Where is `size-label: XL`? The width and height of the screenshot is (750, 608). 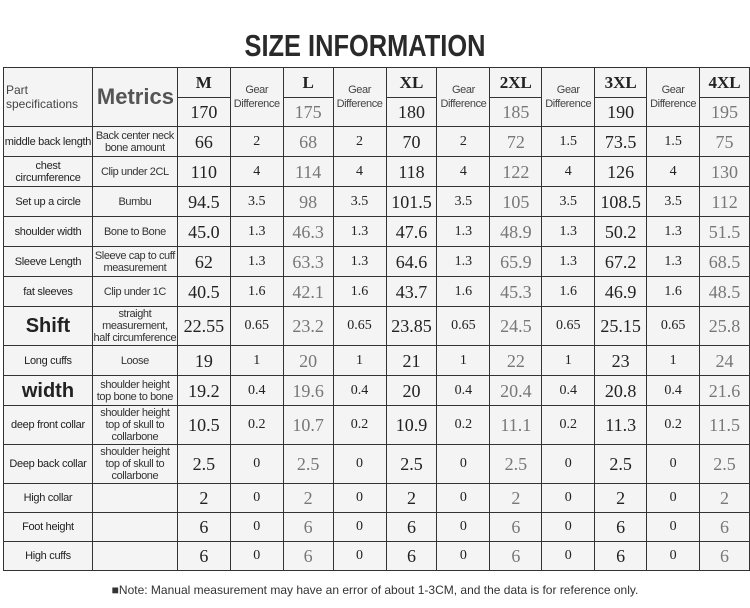
size-label: XL is located at coordinates (411, 82).